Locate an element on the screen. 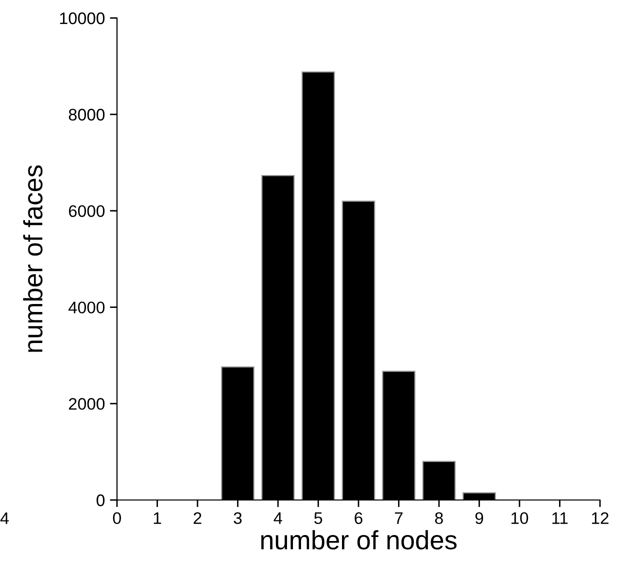 This screenshot has width=623, height=567. x-tick-label: 11 is located at coordinates (560, 518).